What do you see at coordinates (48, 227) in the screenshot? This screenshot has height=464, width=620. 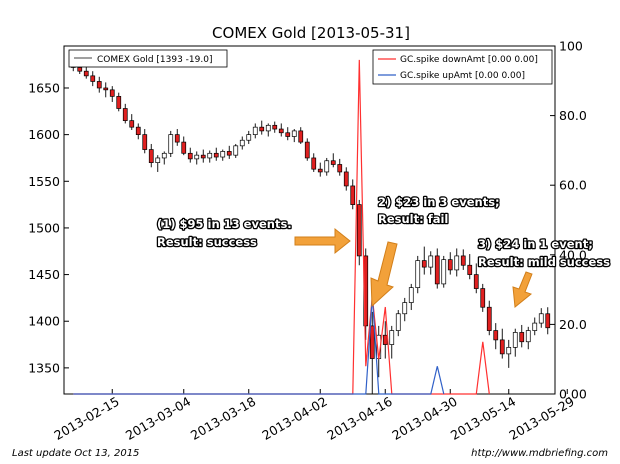 I see `left-axis: 1650 1600 1550 1500 1450 1400 1350` at bounding box center [48, 227].